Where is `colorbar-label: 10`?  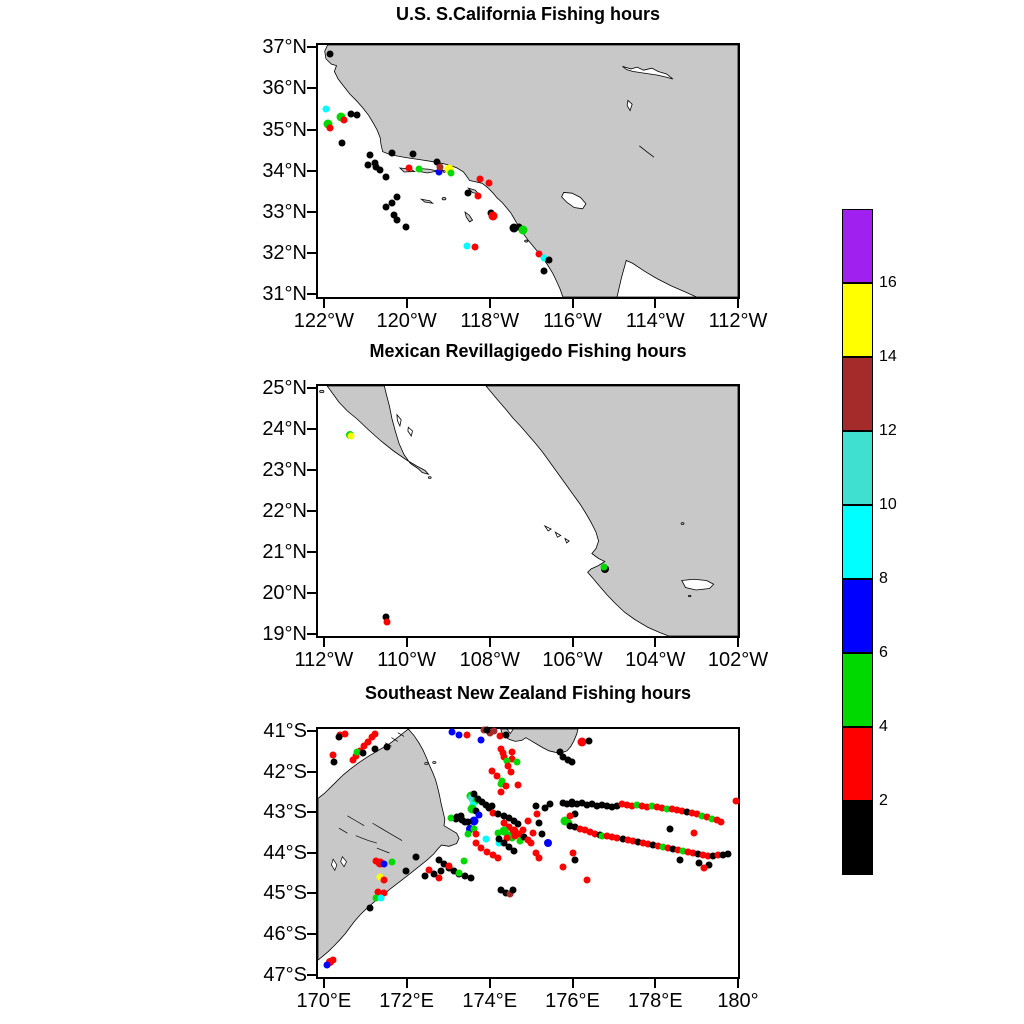
colorbar-label: 10 is located at coordinates (888, 504).